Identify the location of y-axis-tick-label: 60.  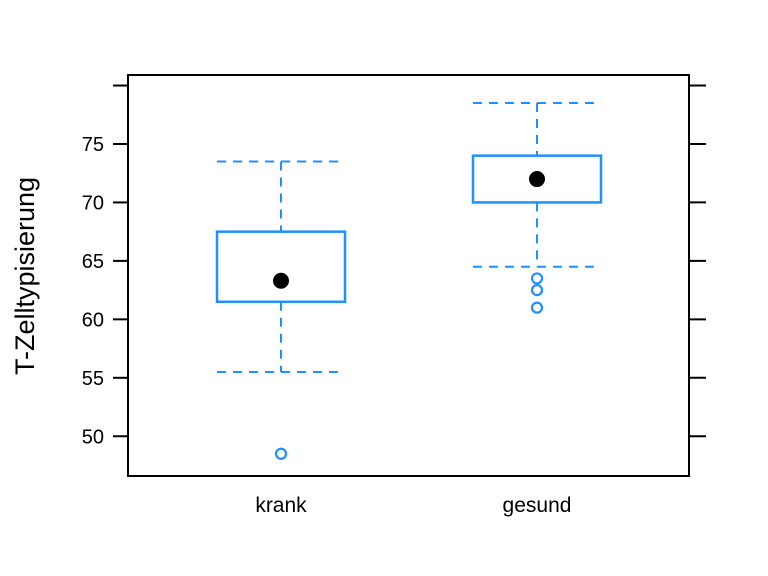
(93, 320).